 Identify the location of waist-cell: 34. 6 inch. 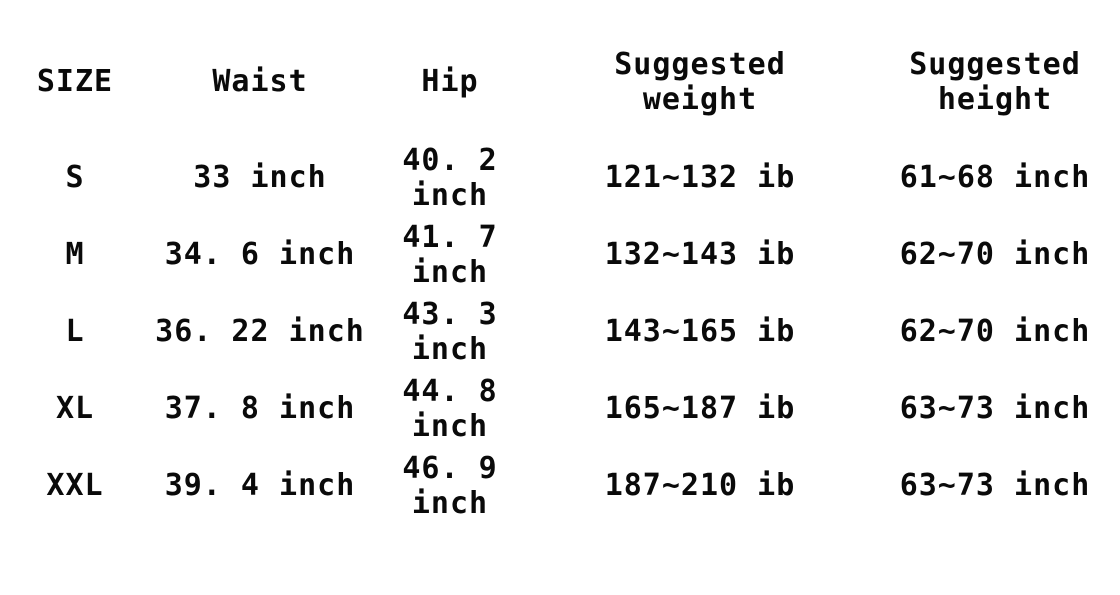
(260, 255).